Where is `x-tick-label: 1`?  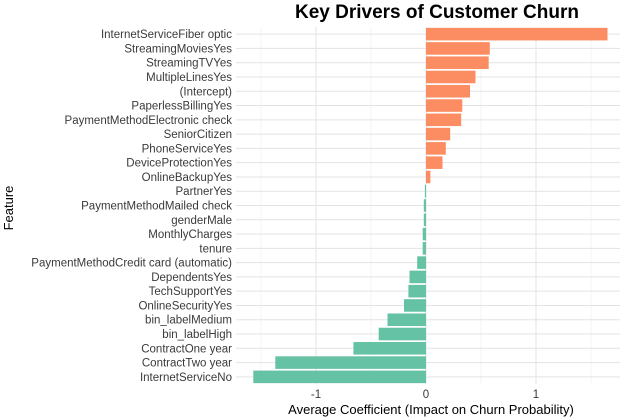
x-tick-label: 1 is located at coordinates (536, 395).